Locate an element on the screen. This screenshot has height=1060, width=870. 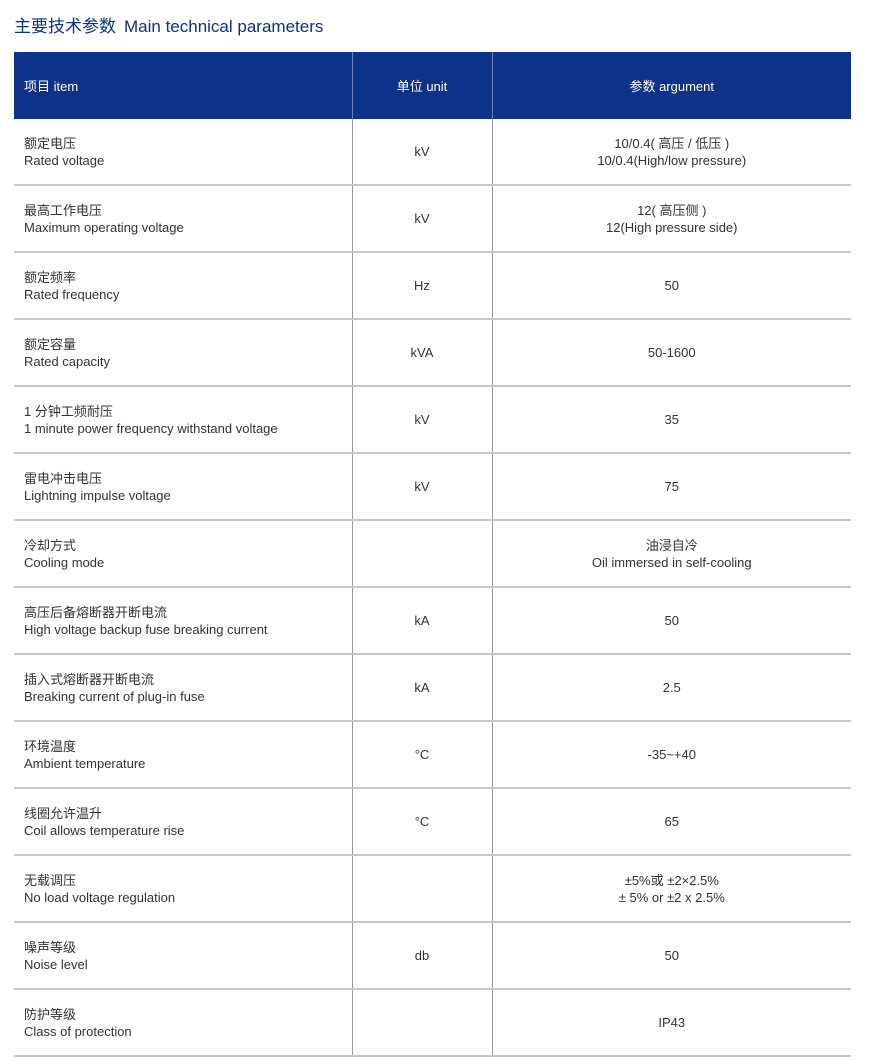
table-row: 环境温度 Ambient temperature °C -35~+40 is located at coordinates (432, 755).